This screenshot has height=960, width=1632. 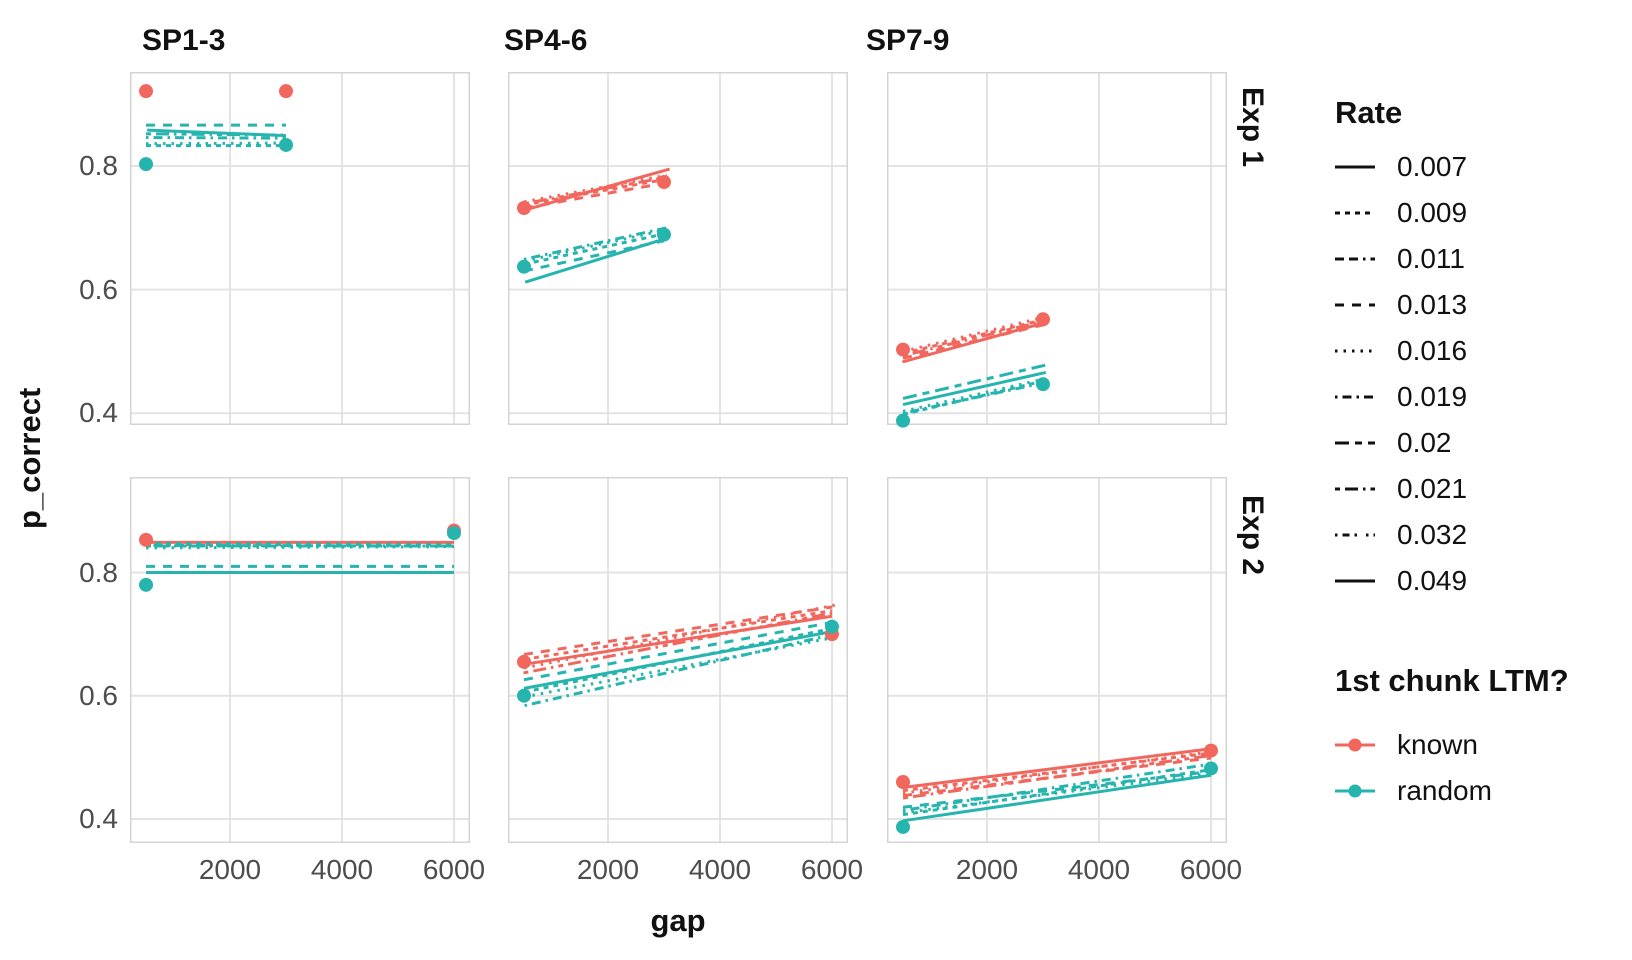 What do you see at coordinates (1432, 488) in the screenshot?
I see `legend-rate-item-label: 0.021` at bounding box center [1432, 488].